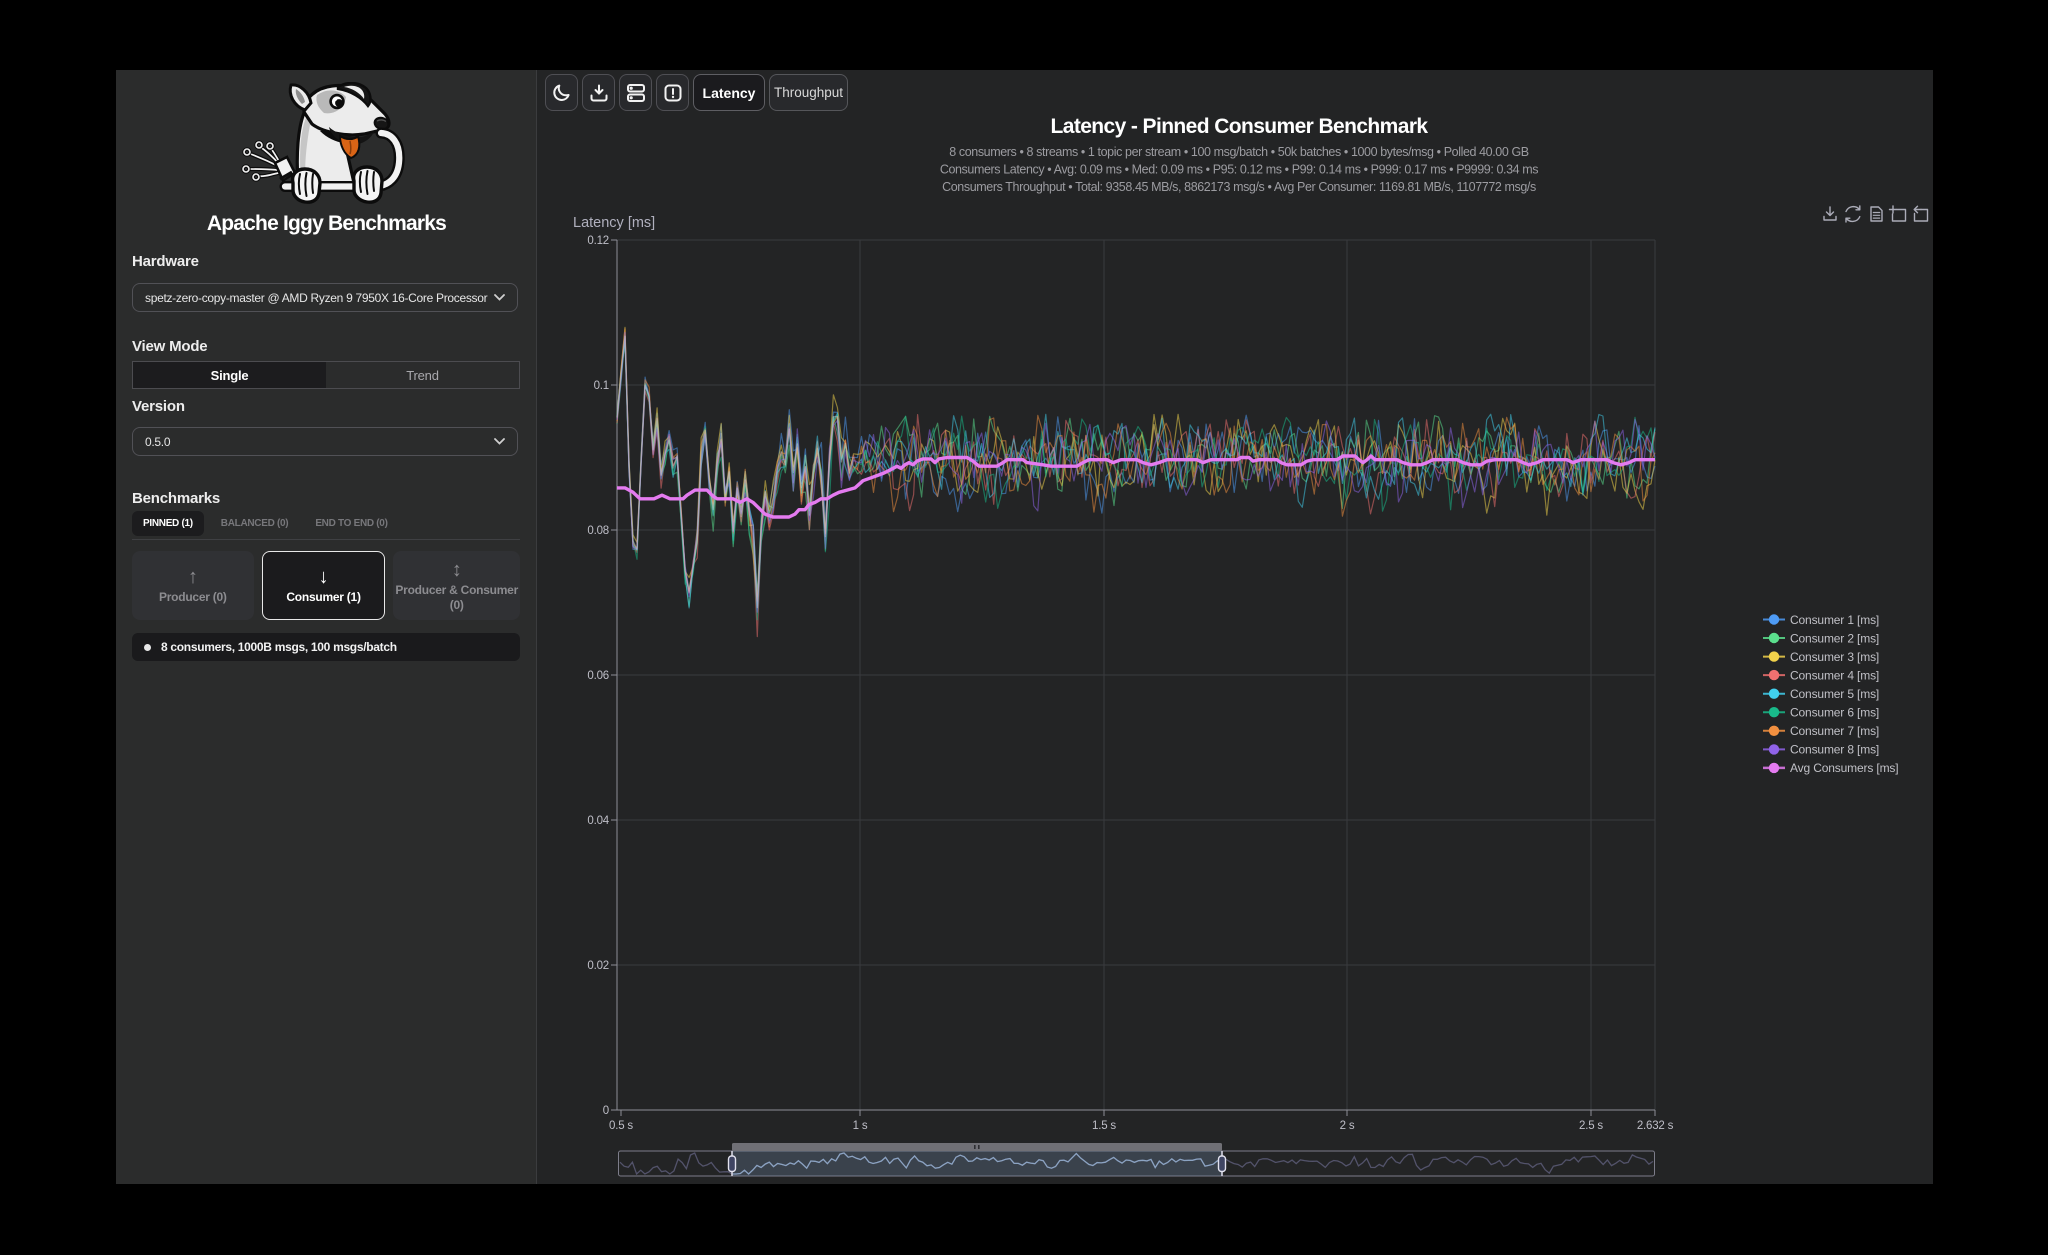  I want to click on svg-text: 0.04, so click(598, 821).